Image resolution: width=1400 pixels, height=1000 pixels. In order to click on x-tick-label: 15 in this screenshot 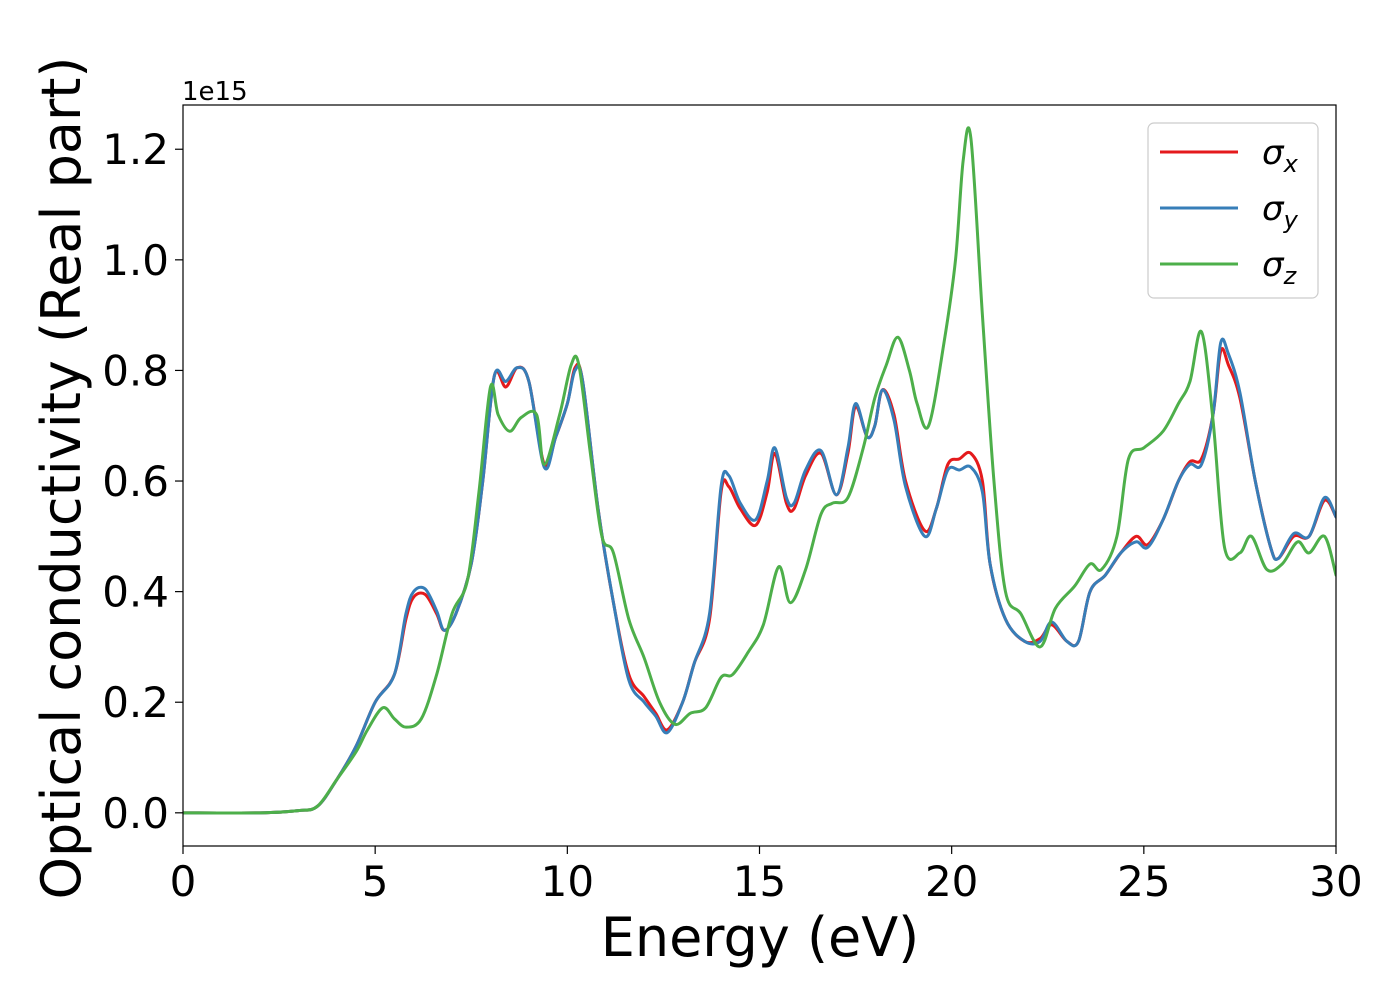, I will do `click(759, 881)`.